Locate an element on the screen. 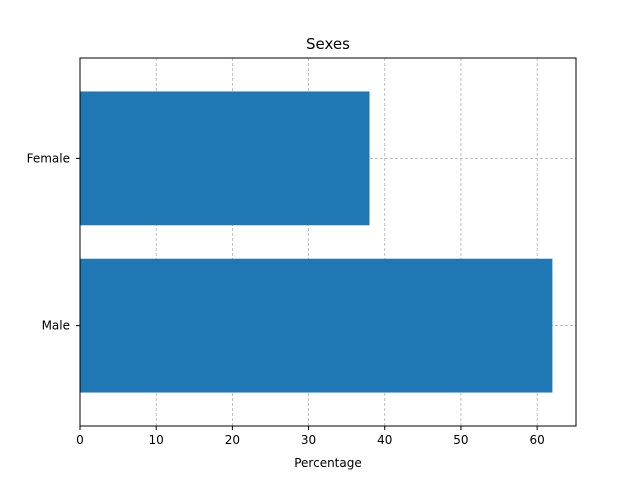 This screenshot has width=640, height=484. x-tick-label: 60 is located at coordinates (537, 440).